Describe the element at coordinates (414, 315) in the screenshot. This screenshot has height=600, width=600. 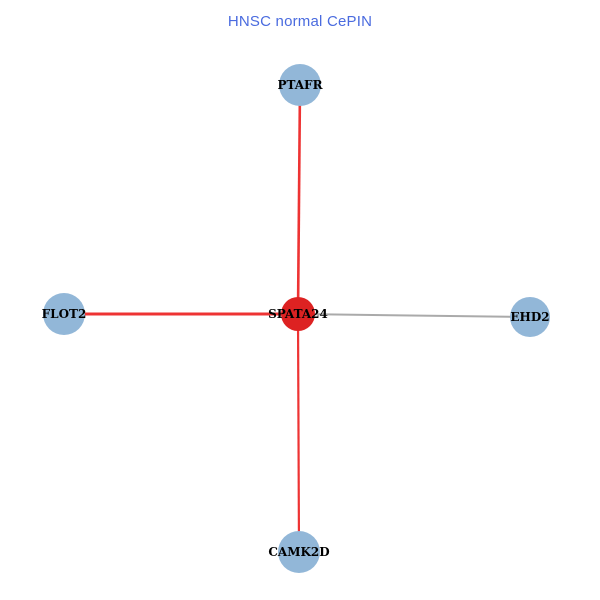
I see `edge-SPATA24-EHD2` at that location.